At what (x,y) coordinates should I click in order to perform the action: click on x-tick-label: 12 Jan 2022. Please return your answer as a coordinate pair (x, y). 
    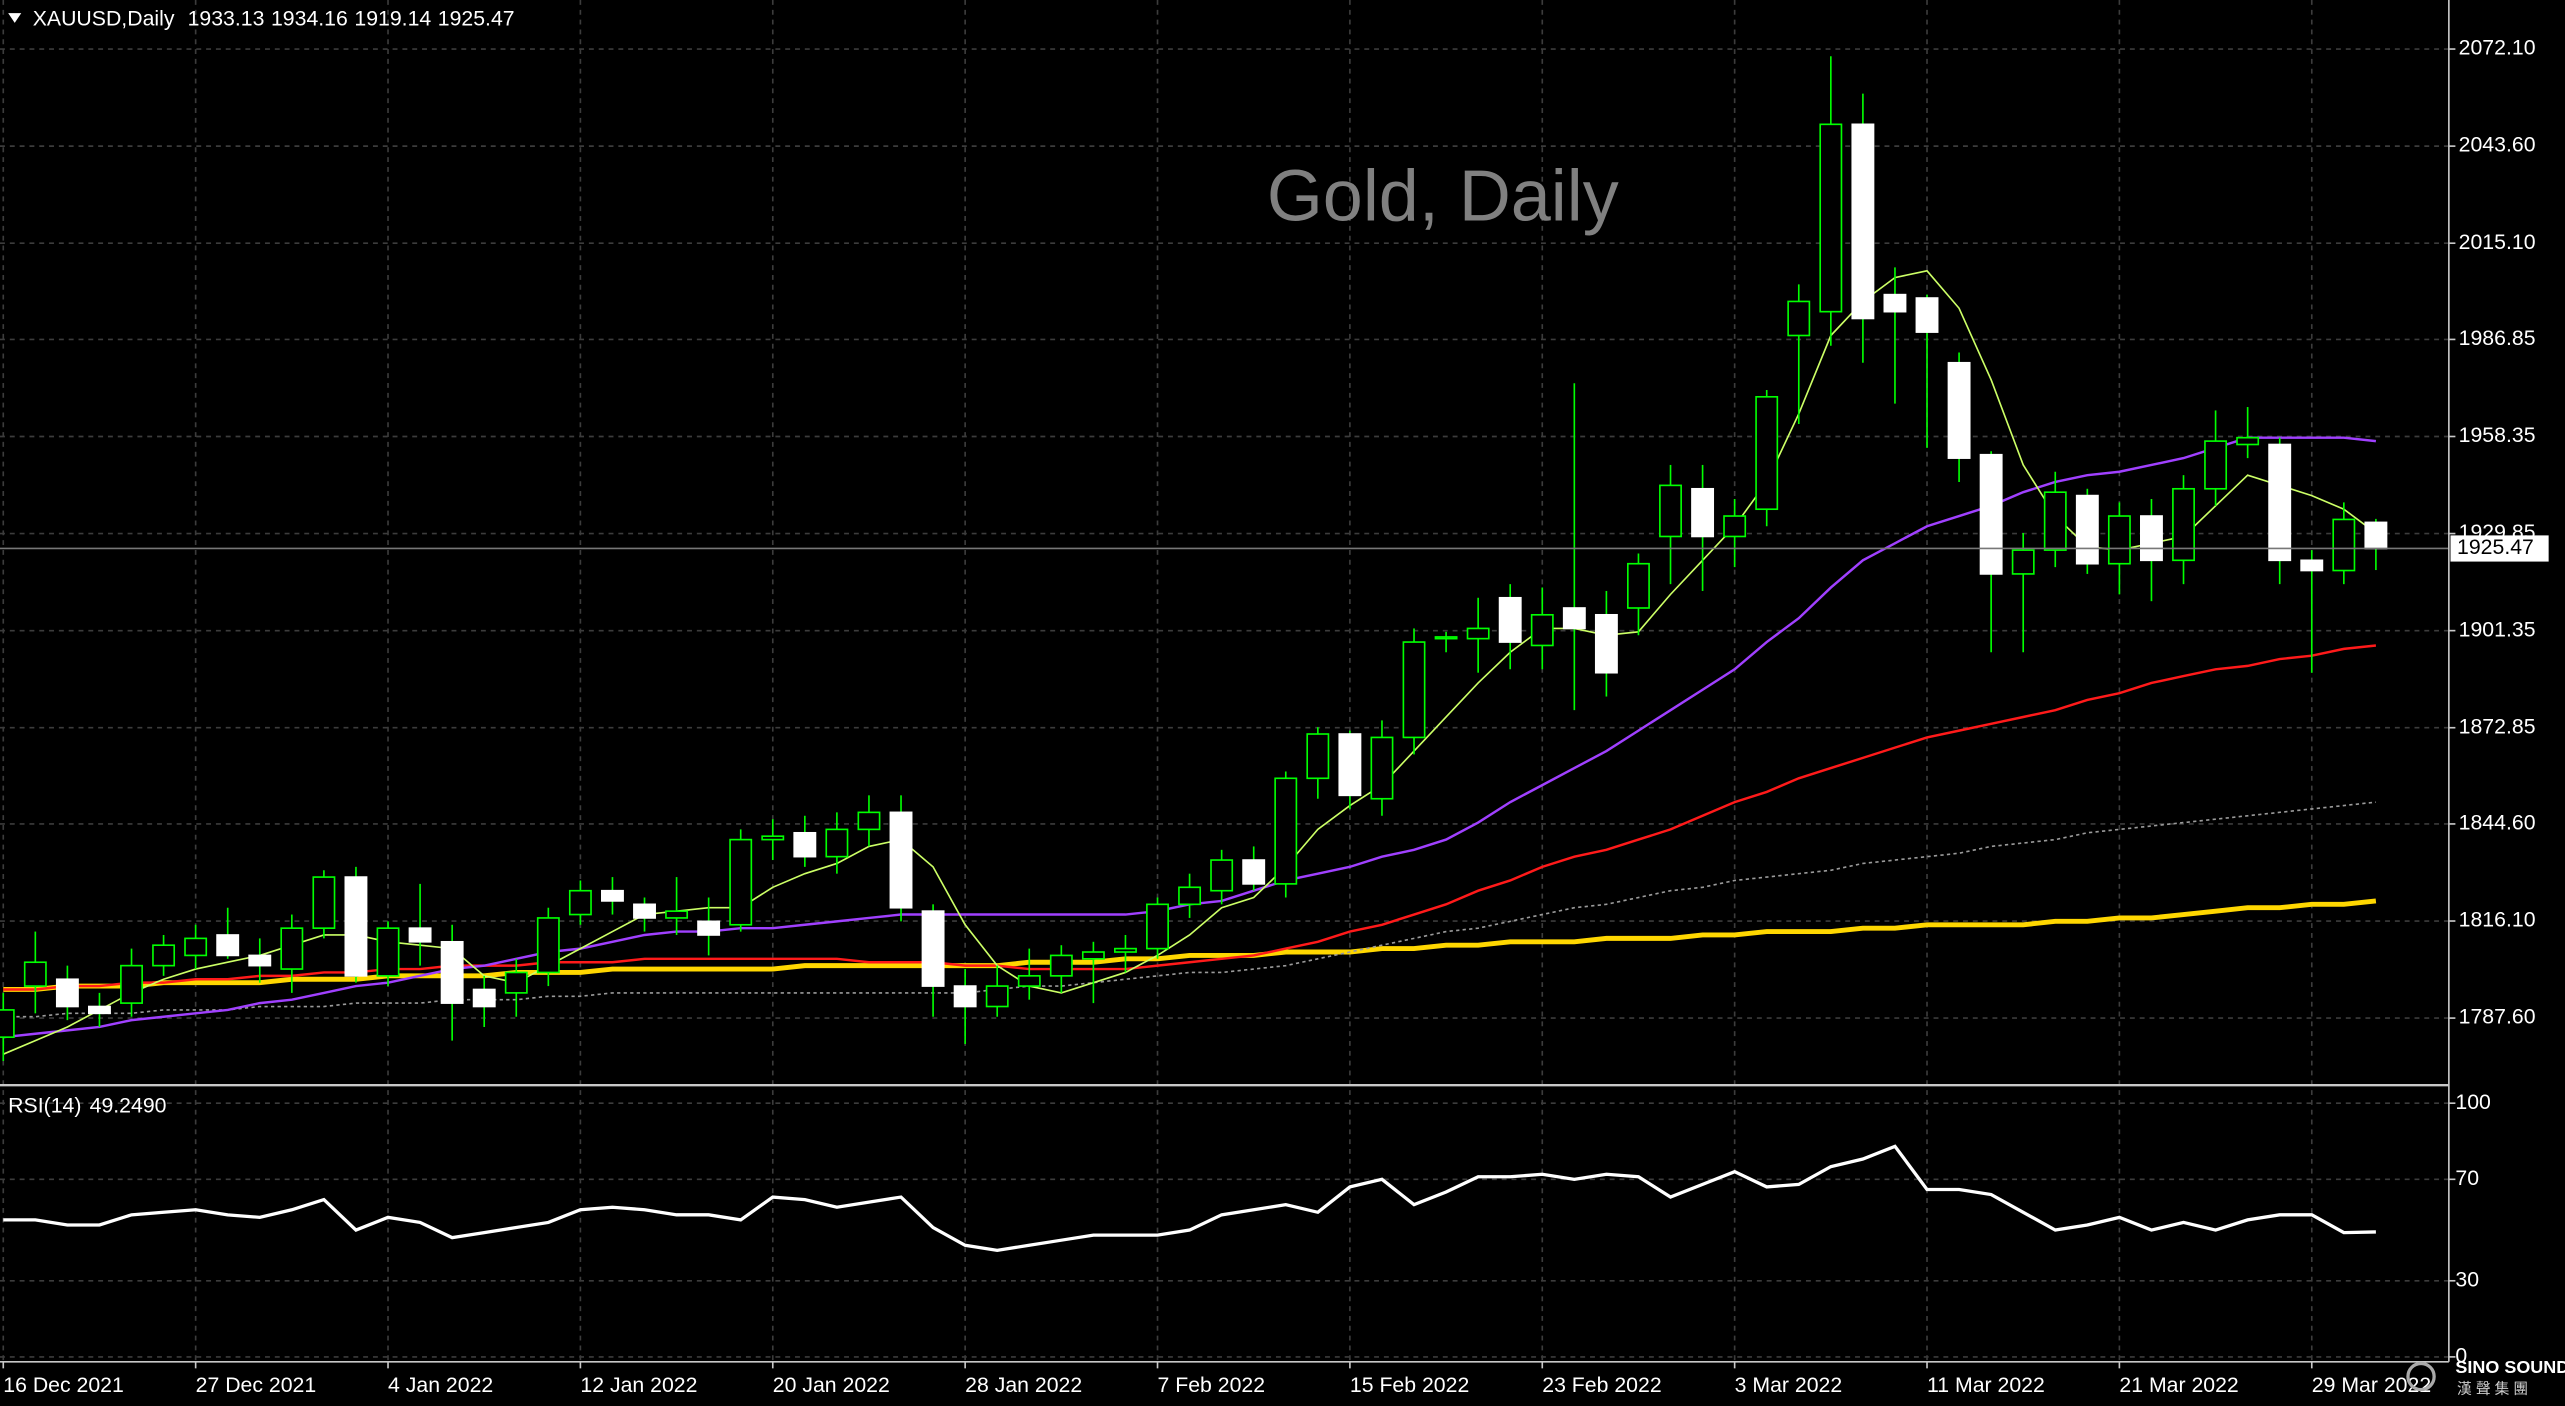
    Looking at the image, I should click on (638, 1385).